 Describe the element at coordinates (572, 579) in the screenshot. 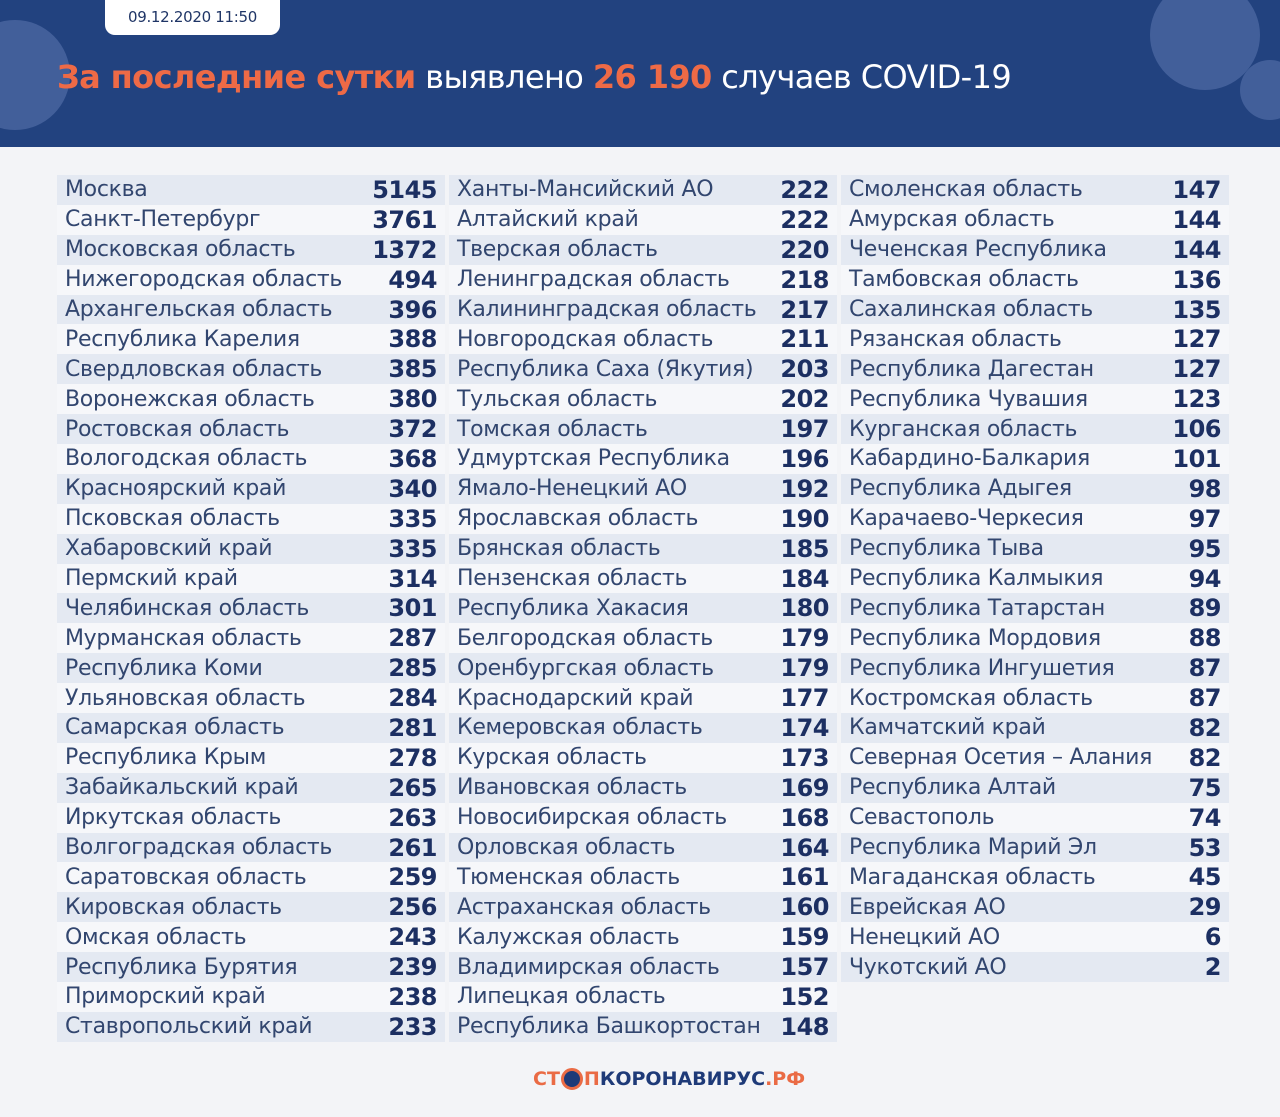

I see `region-name: Пензенская область` at that location.